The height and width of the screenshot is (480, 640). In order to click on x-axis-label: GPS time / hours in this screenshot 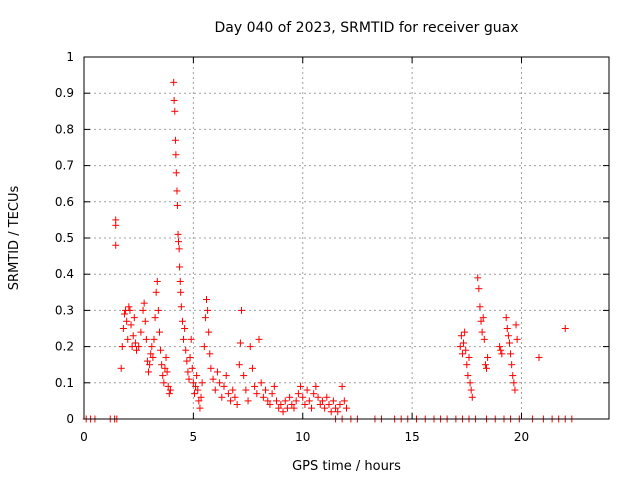, I will do `click(346, 466)`.